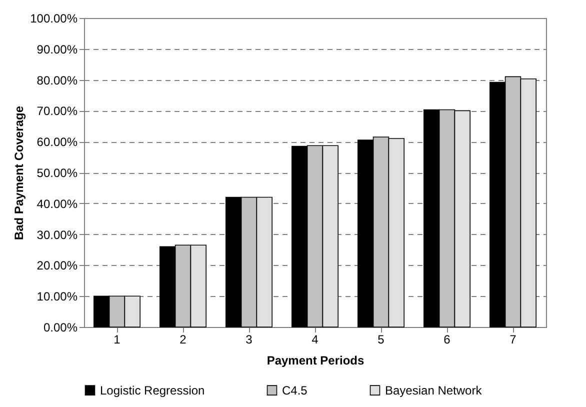  Describe the element at coordinates (57, 49) in the screenshot. I see `y-tick-label: 90.00%` at that location.